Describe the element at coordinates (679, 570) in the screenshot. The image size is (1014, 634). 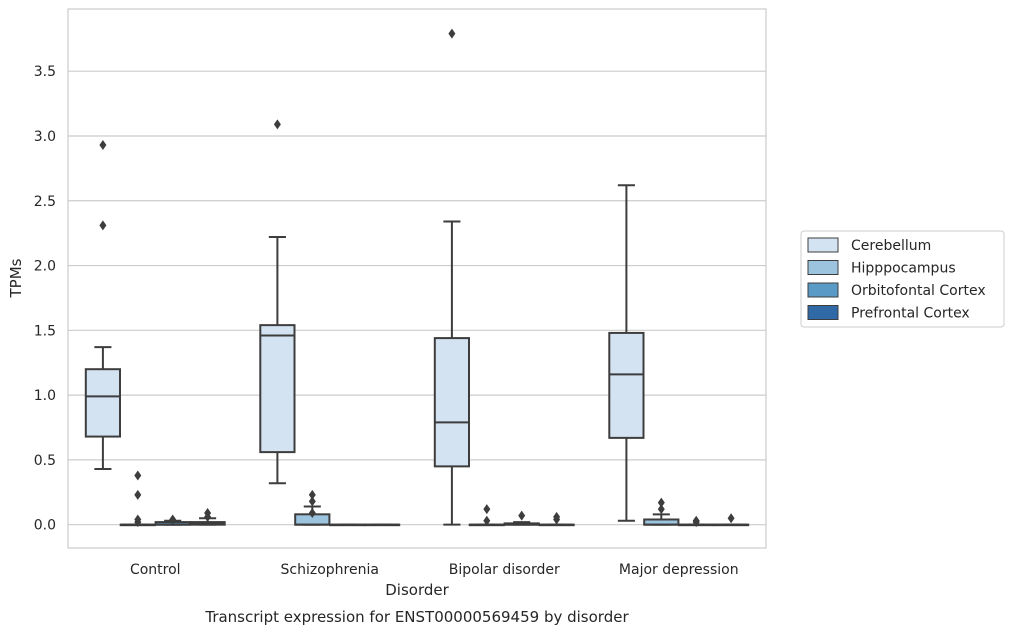
I see `x-tick-label: Major depression` at that location.